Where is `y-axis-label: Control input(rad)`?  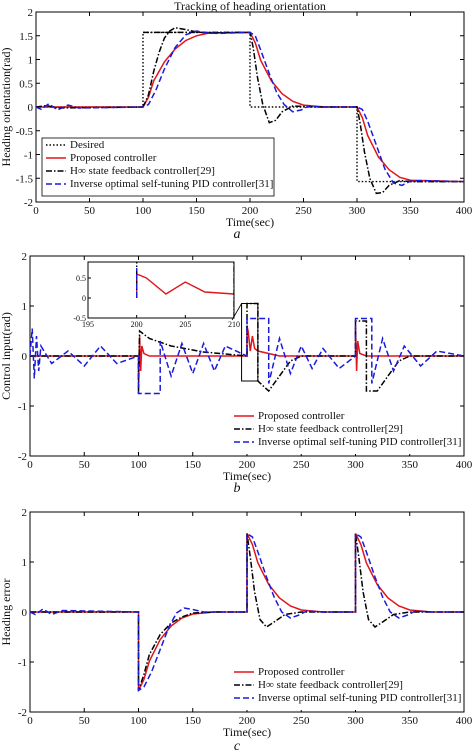 y-axis-label: Control input(rad) is located at coordinates (6, 356).